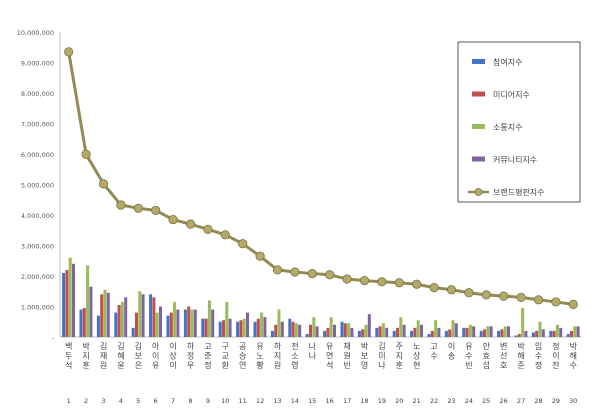 This screenshot has height=412, width=600. What do you see at coordinates (86, 401) in the screenshot?
I see `x-tick-label: 2` at bounding box center [86, 401].